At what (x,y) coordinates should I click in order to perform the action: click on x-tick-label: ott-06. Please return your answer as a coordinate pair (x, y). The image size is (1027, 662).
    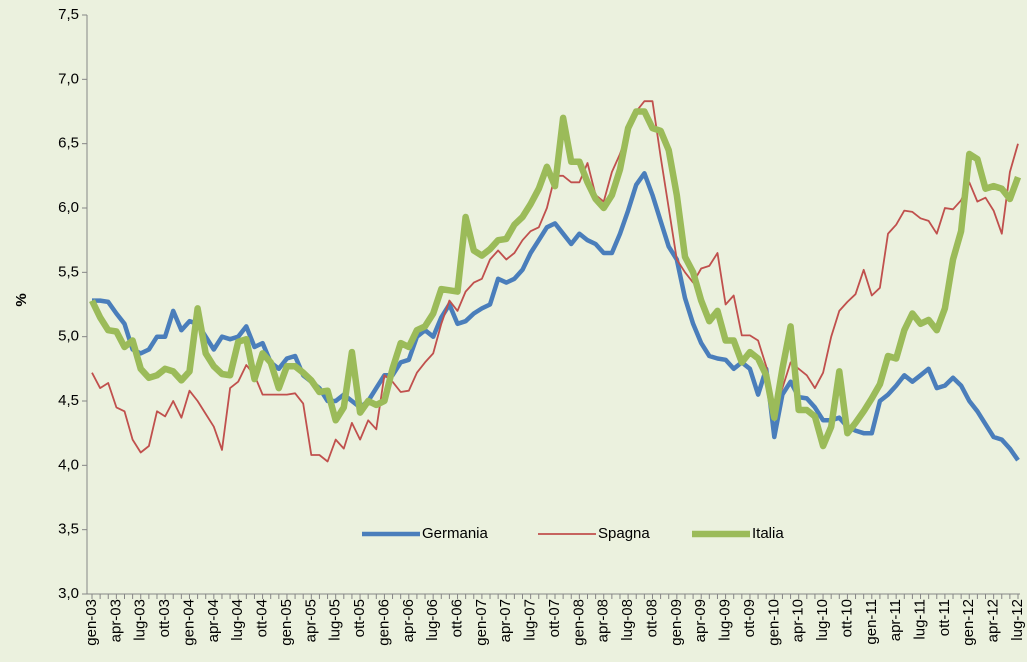
    Looking at the image, I should click on (456, 618).